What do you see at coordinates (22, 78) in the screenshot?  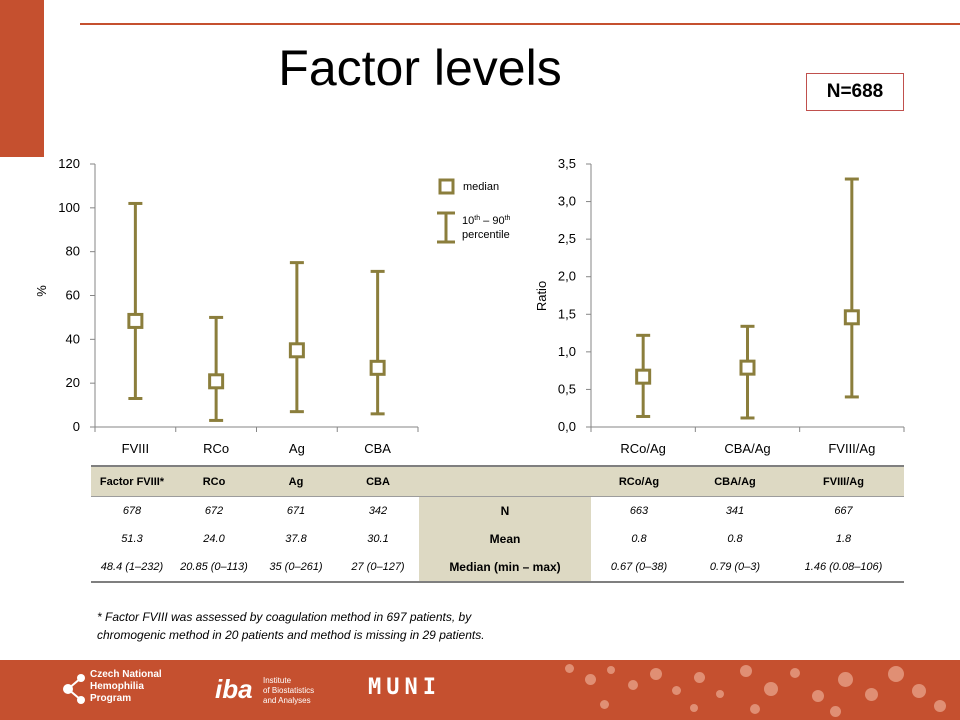 I see `corner-accent` at bounding box center [22, 78].